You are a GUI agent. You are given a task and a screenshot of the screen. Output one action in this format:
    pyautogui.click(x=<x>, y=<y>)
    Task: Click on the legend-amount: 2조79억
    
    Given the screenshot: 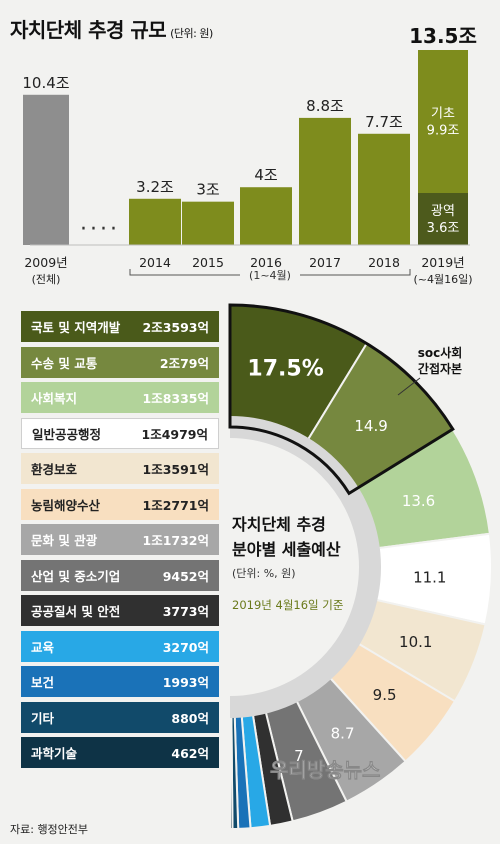 What is the action you would take?
    pyautogui.click(x=184, y=363)
    